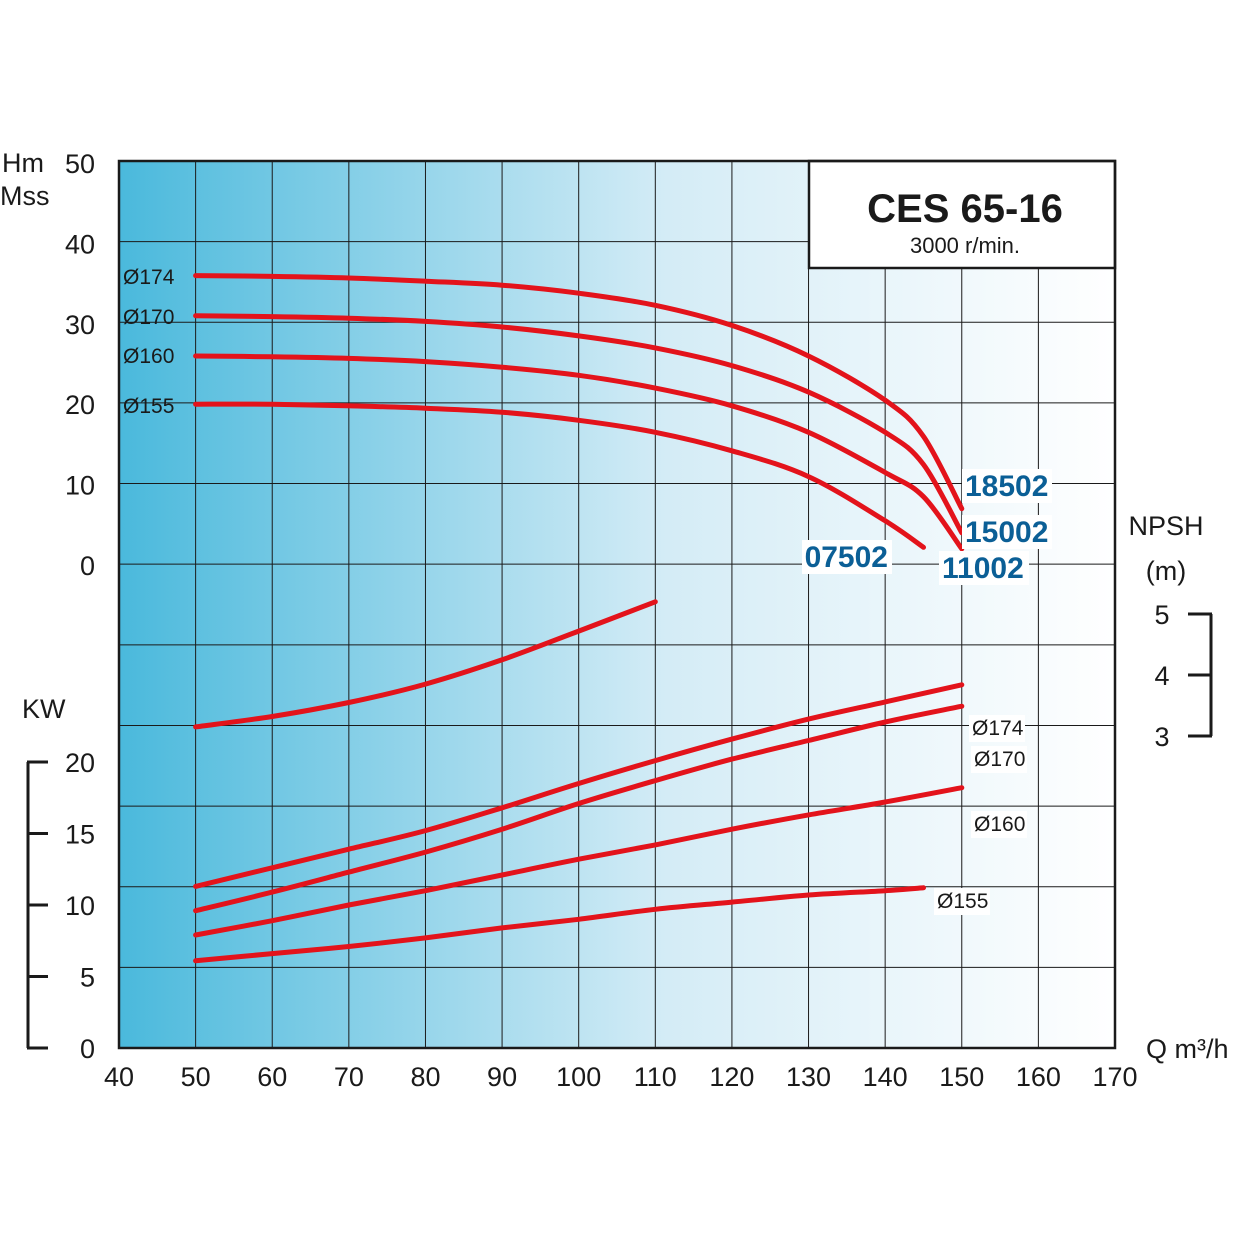 This screenshot has height=1240, width=1240. What do you see at coordinates (1165, 526) in the screenshot?
I see `npsh-axis-title-line1: NPSH` at bounding box center [1165, 526].